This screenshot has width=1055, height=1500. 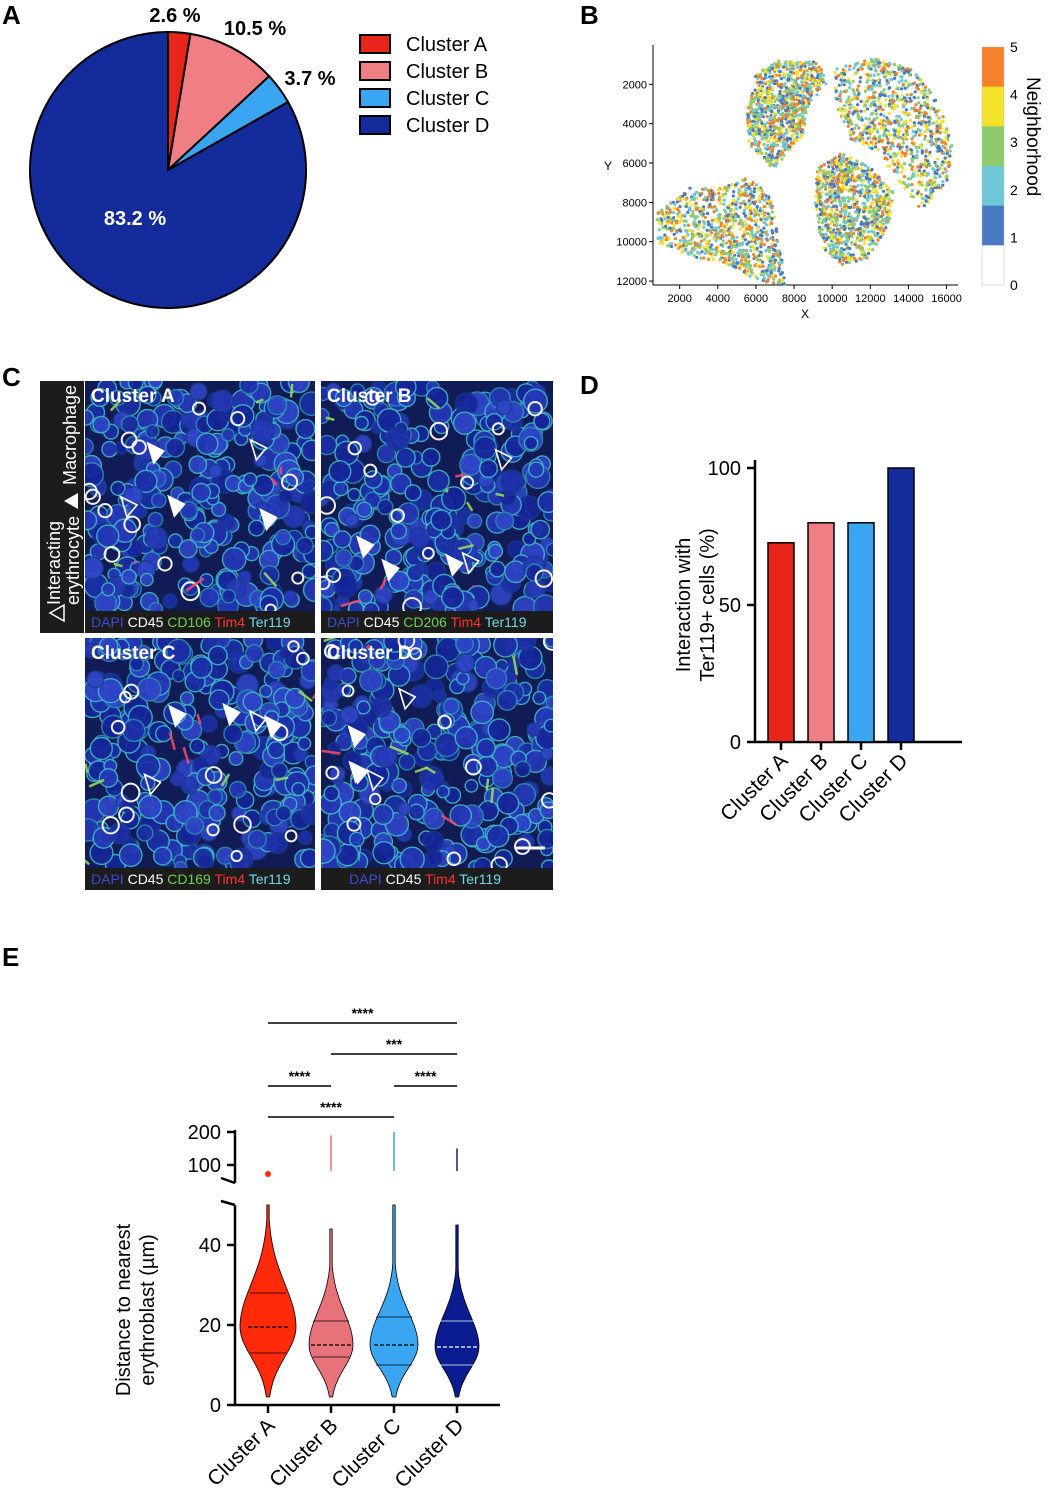 I want to click on filled-arrowhead-icon, so click(x=454, y=565).